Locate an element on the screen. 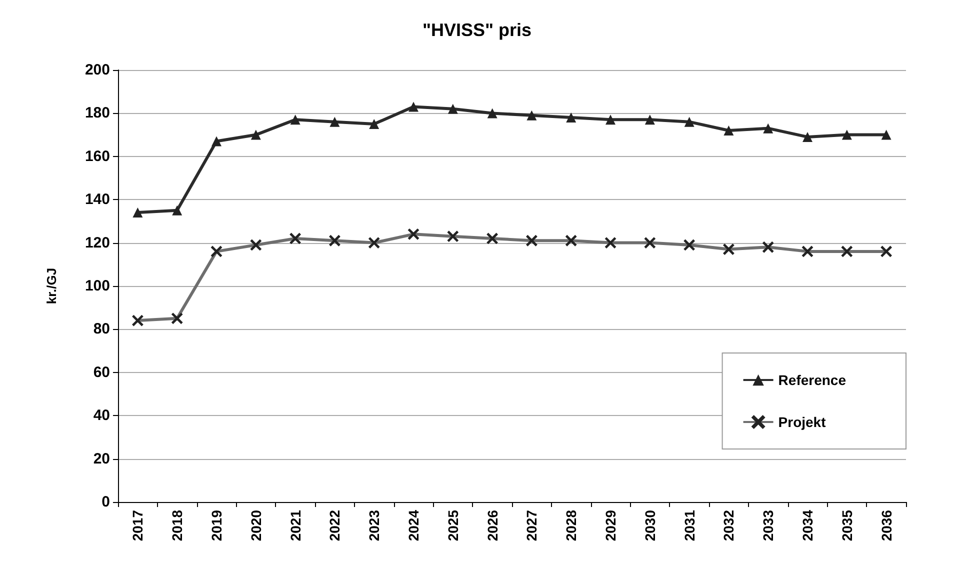  x-tick-label: 2028 is located at coordinates (571, 526).